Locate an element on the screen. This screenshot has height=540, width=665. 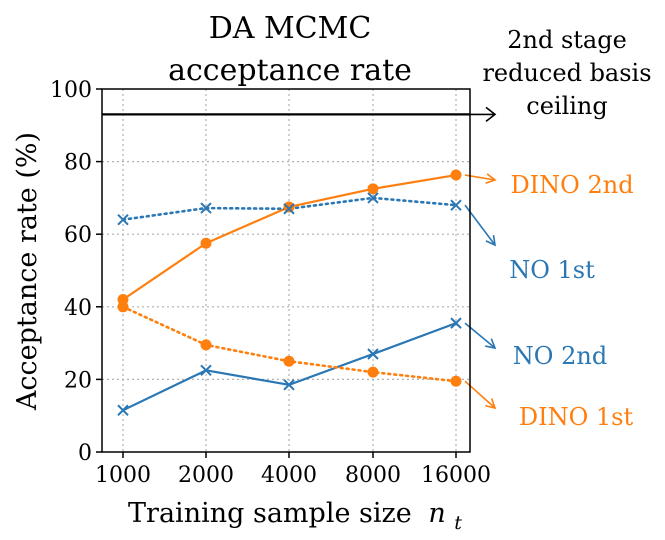
x-tick-label: 1000 is located at coordinates (123, 475).